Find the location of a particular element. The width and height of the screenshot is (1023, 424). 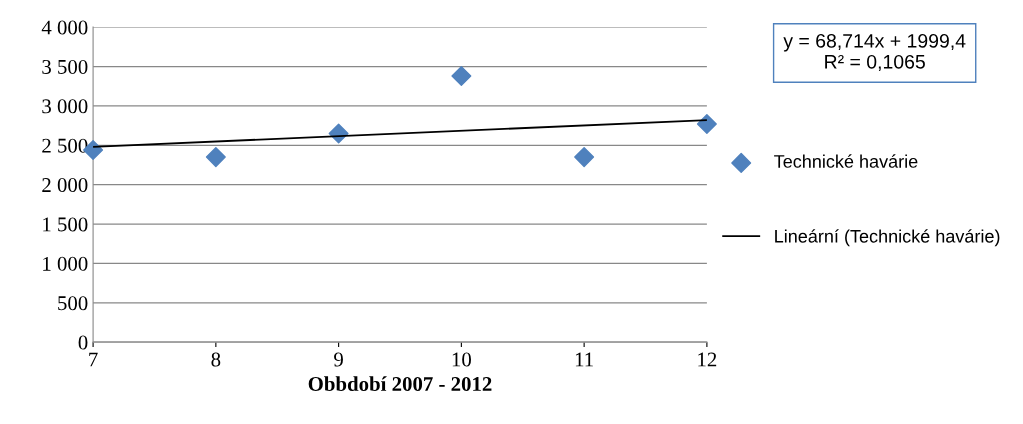

y-tick-label: 0 is located at coordinates (83, 342).